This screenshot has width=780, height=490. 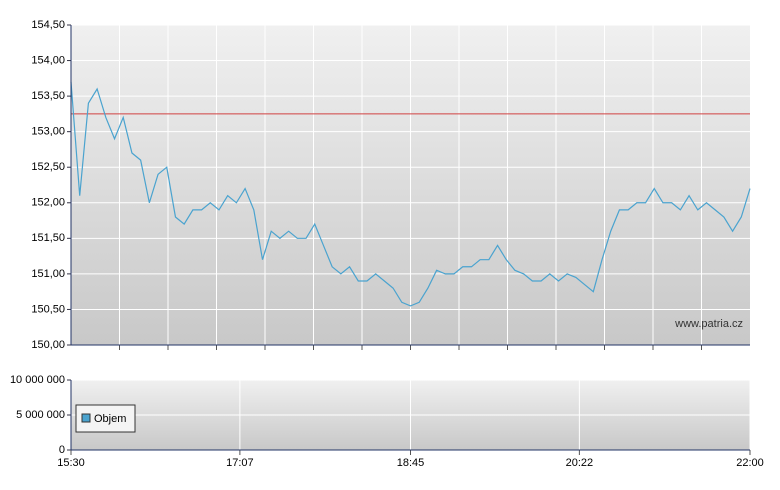 What do you see at coordinates (37, 380) in the screenshot?
I see `y2-tick-label: 10 000 000` at bounding box center [37, 380].